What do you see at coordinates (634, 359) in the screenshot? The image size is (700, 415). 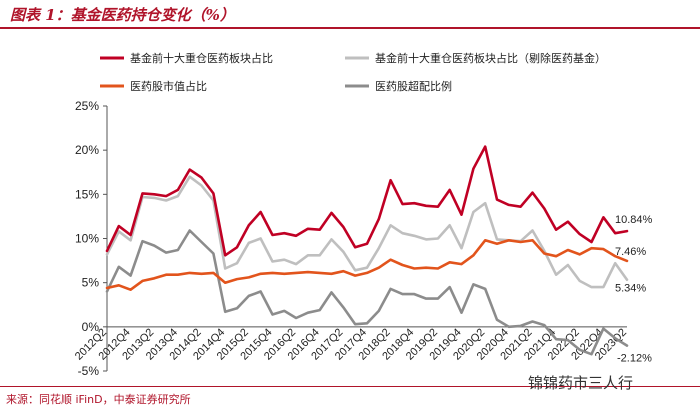 I see `end-value-label: -2.12%` at bounding box center [634, 359].